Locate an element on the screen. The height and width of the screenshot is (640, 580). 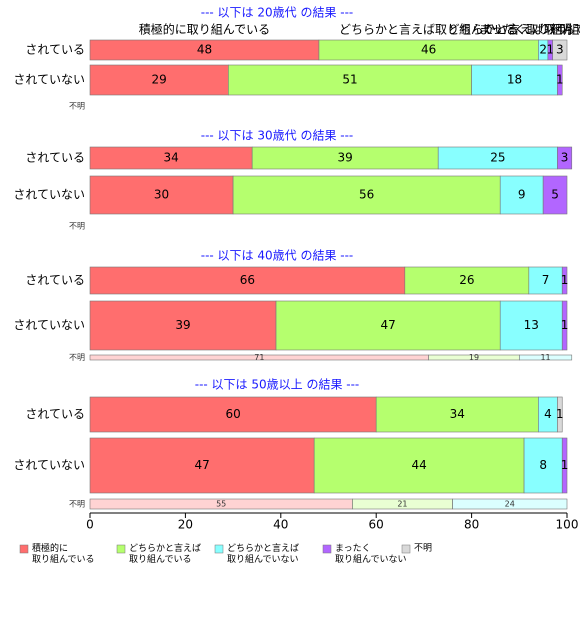
x-tick-label: 60 is located at coordinates (376, 525).